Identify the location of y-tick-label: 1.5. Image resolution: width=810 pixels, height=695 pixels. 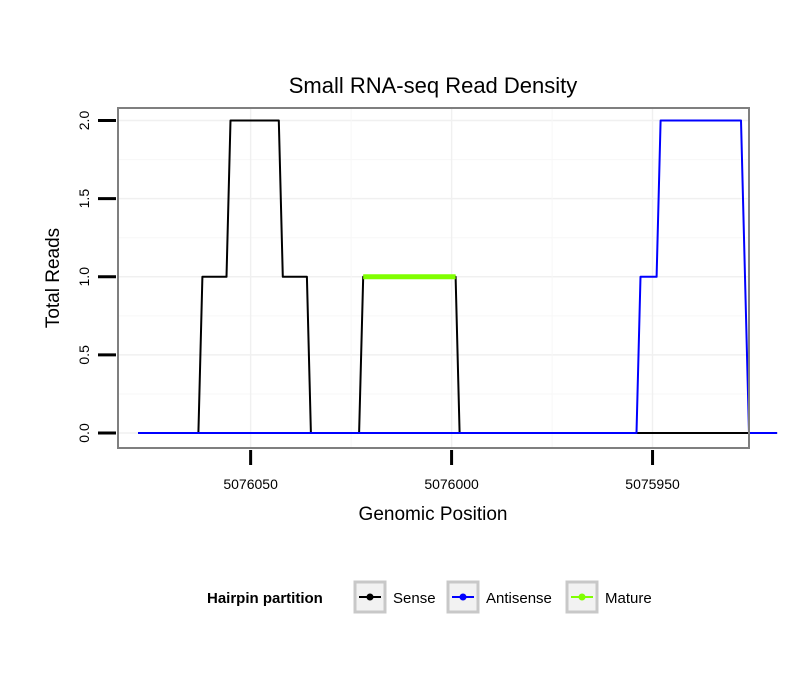
(84, 199).